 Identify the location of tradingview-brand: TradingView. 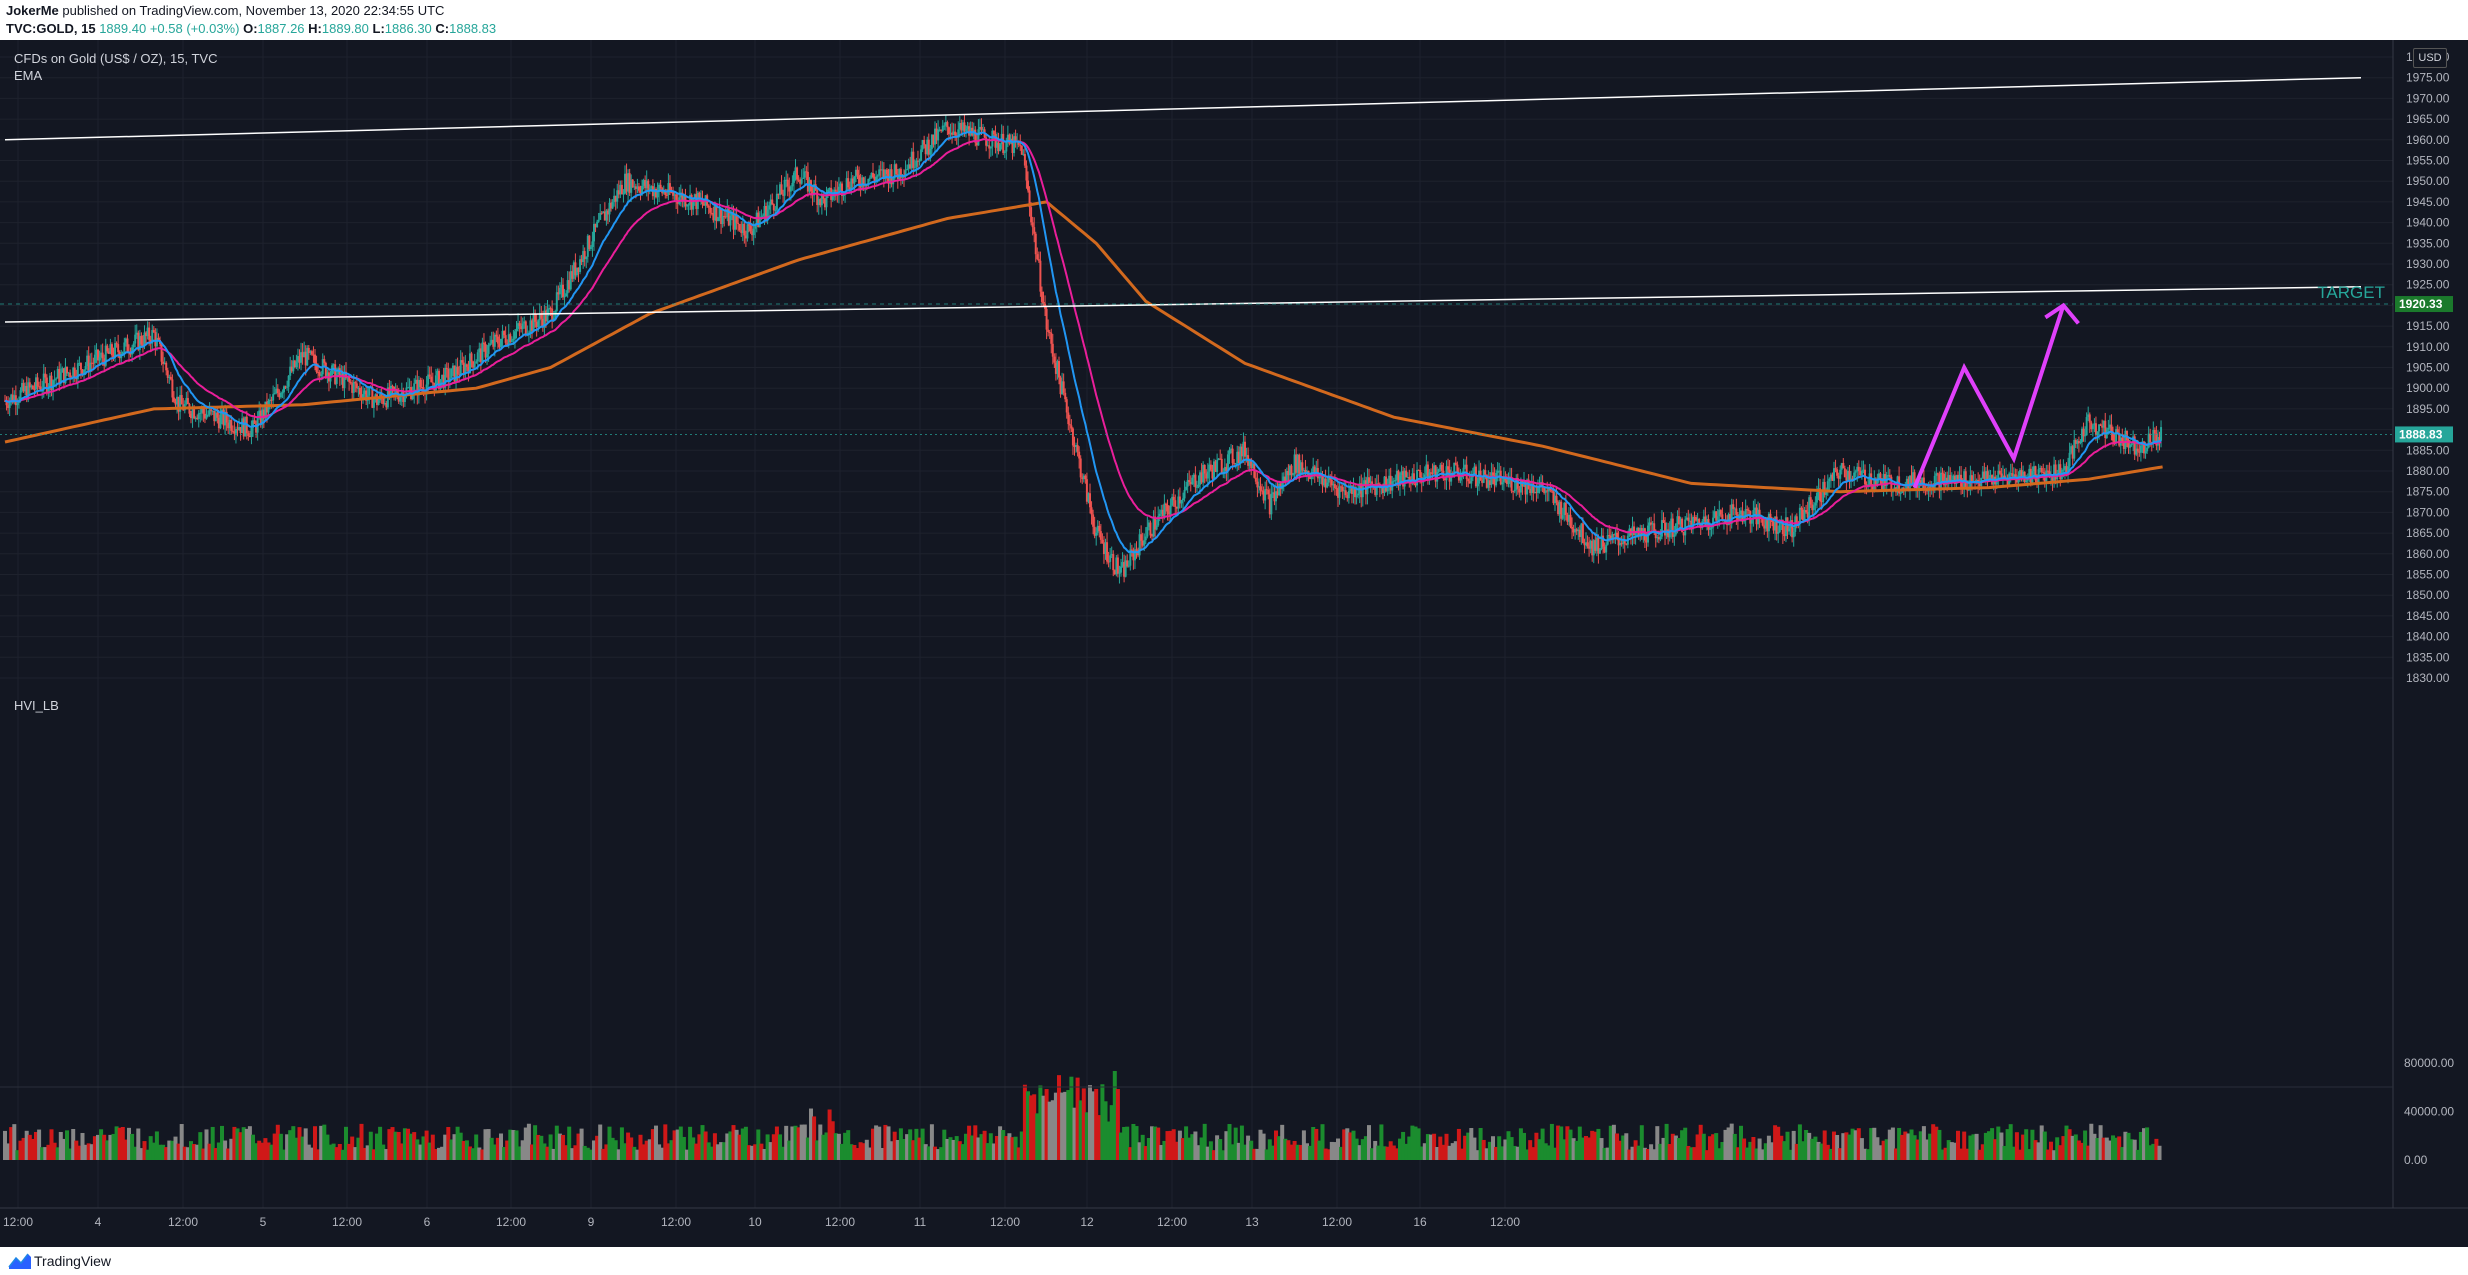
(73, 1261).